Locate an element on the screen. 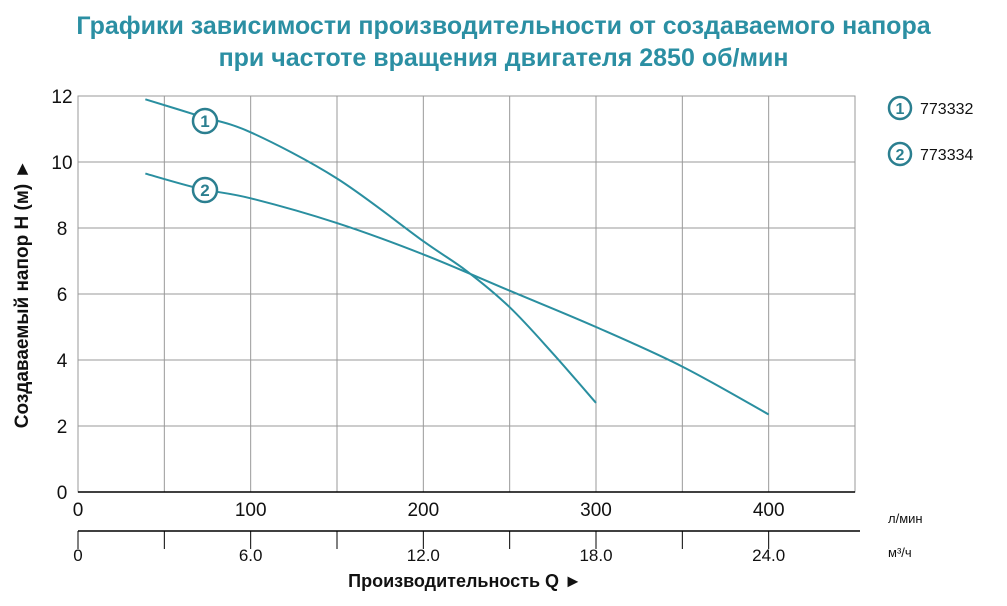 The width and height of the screenshot is (1007, 606). x2-tick-label: 0 is located at coordinates (77, 555).